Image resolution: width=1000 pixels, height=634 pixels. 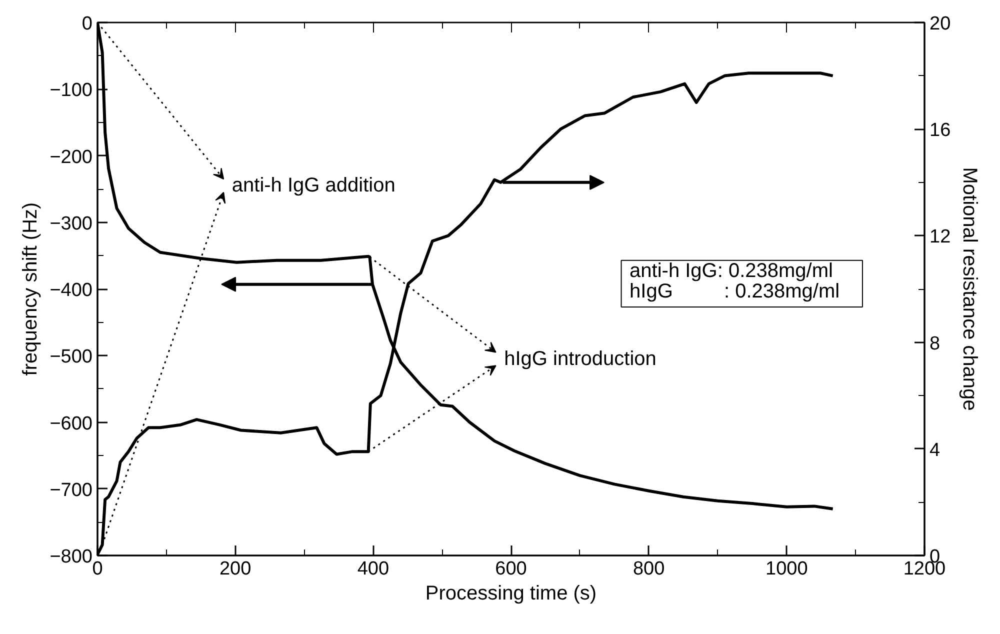 What do you see at coordinates (373, 569) in the screenshot?
I see `x-tick-label: 400` at bounding box center [373, 569].